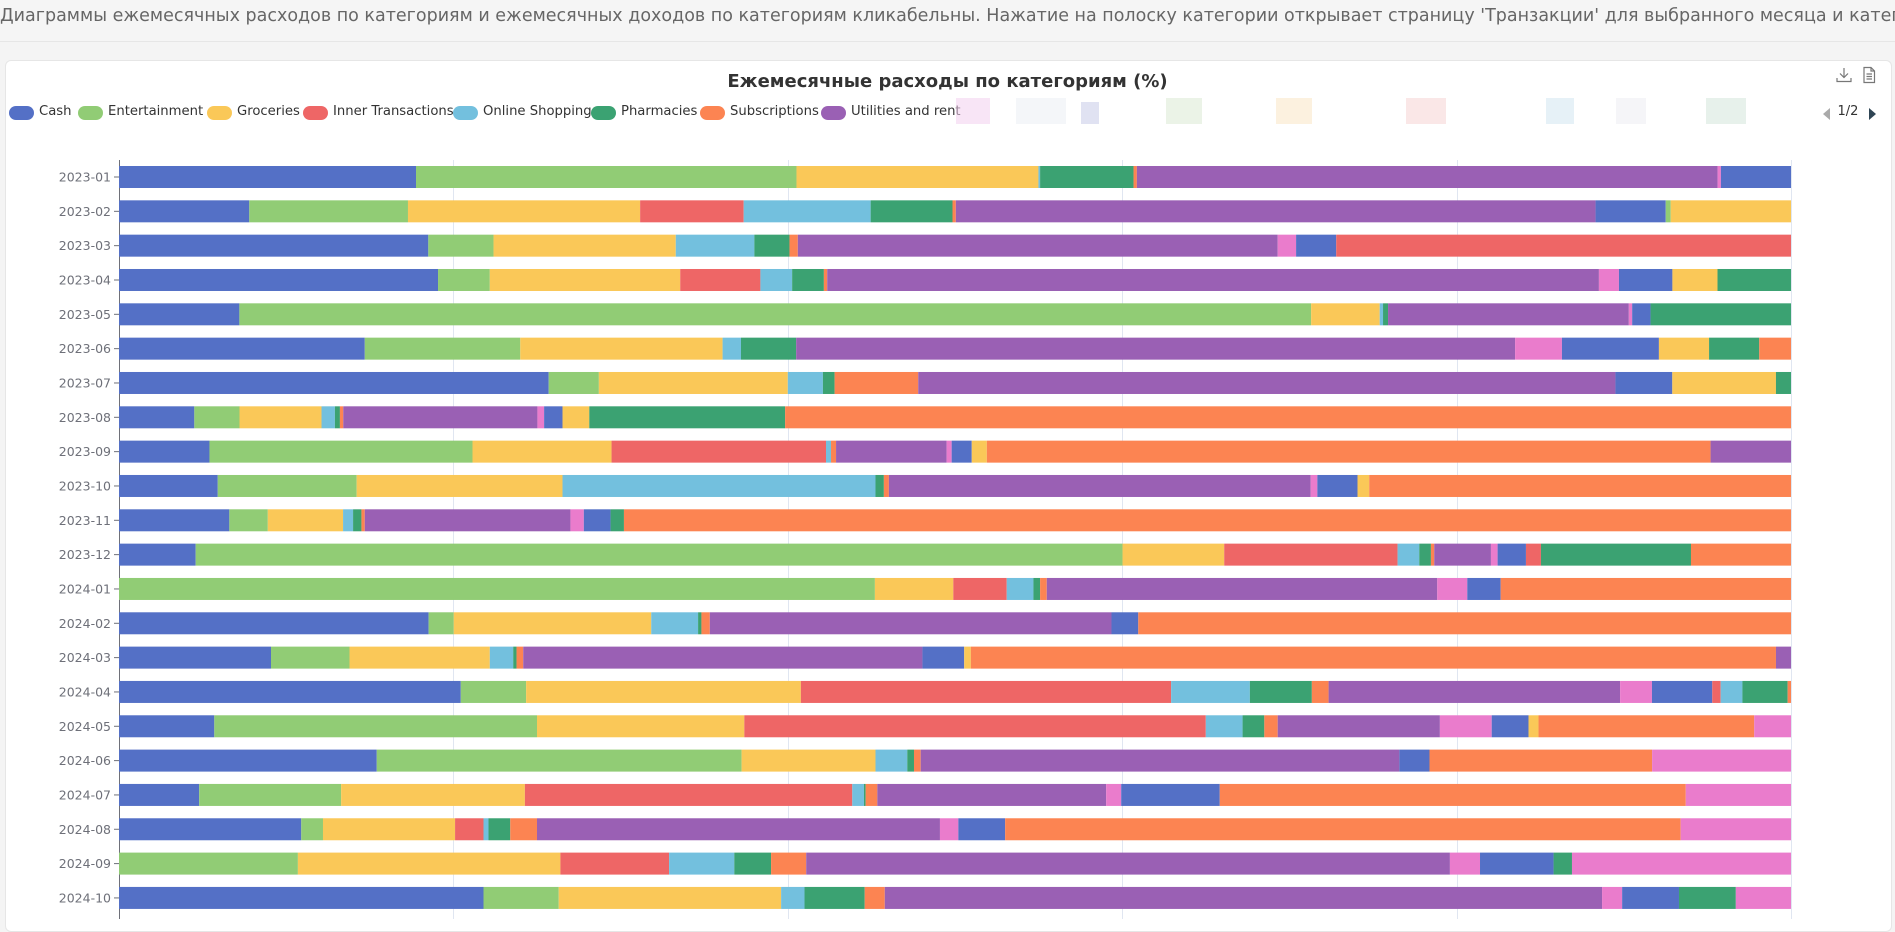 Image resolution: width=1895 pixels, height=932 pixels. What do you see at coordinates (1844, 75) in the screenshot?
I see `download-icon` at bounding box center [1844, 75].